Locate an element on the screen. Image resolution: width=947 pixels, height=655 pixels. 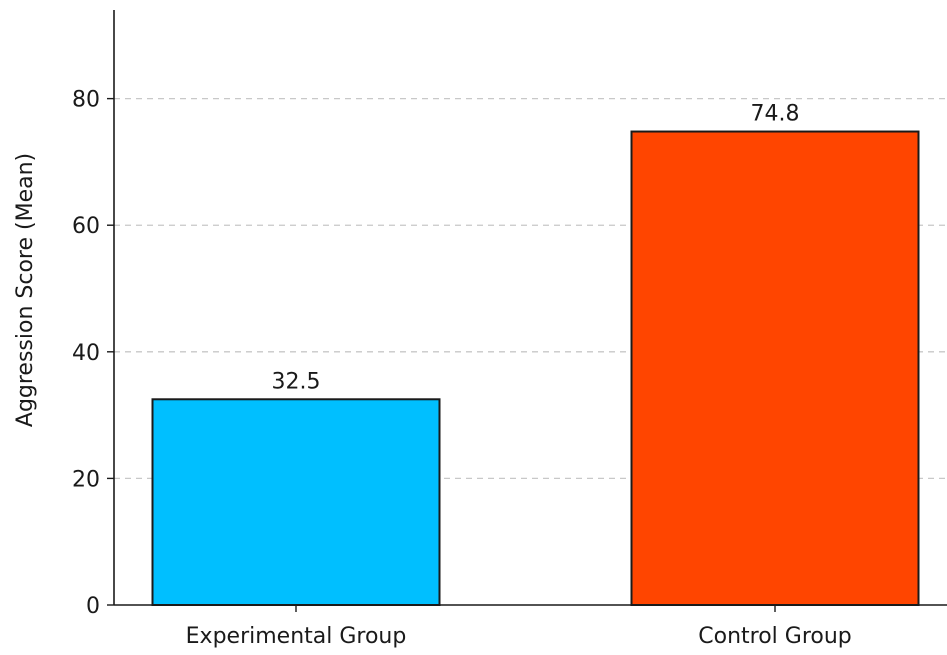
y-tick-label-40: 40 is located at coordinates (86, 353).